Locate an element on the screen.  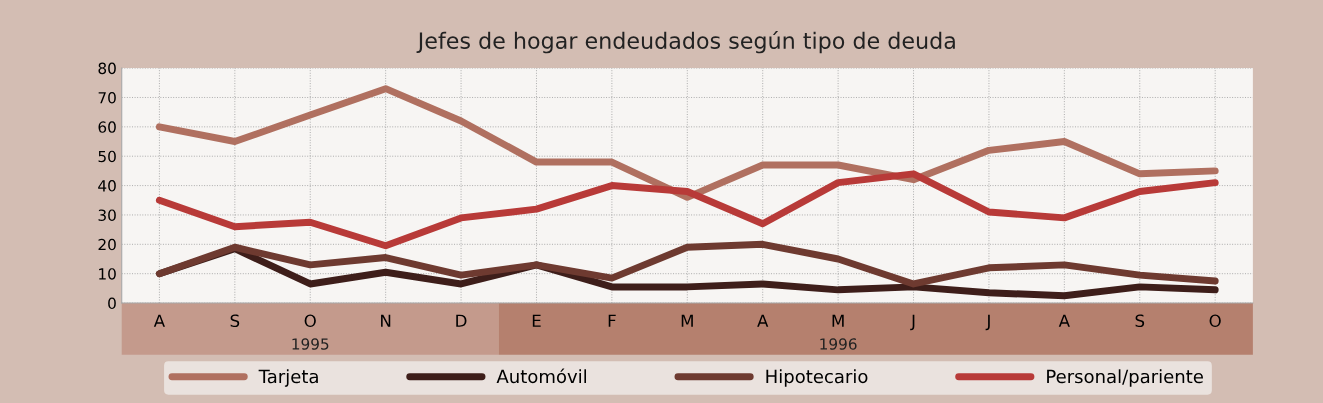
x-tick-label: N is located at coordinates (386, 320).